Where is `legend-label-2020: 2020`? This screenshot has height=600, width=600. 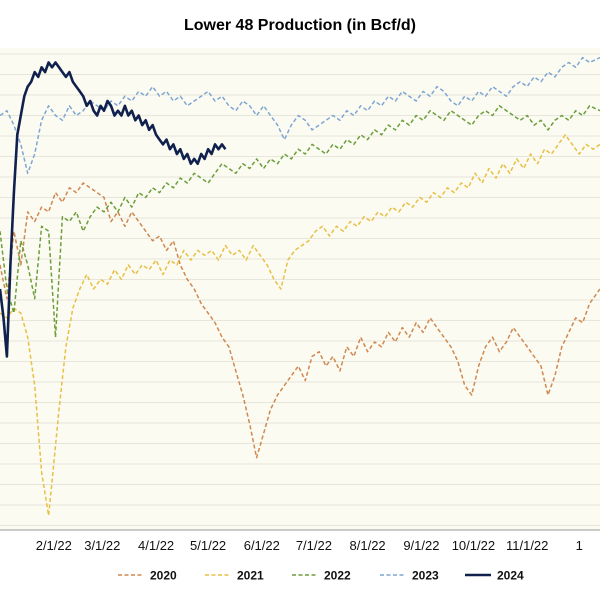
legend-label-2020: 2020 is located at coordinates (163, 576).